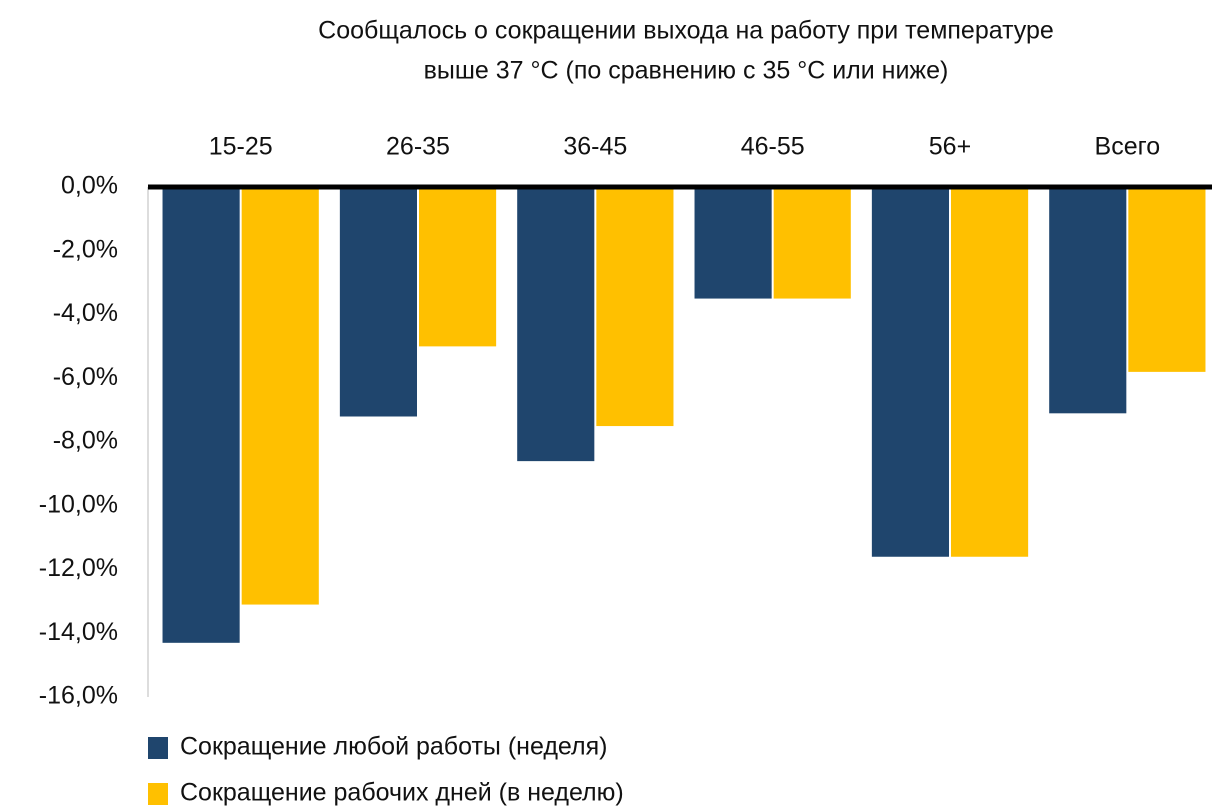 This screenshot has height=810, width=1212. I want to click on y-tick-label: -14,0%, so click(78, 632).